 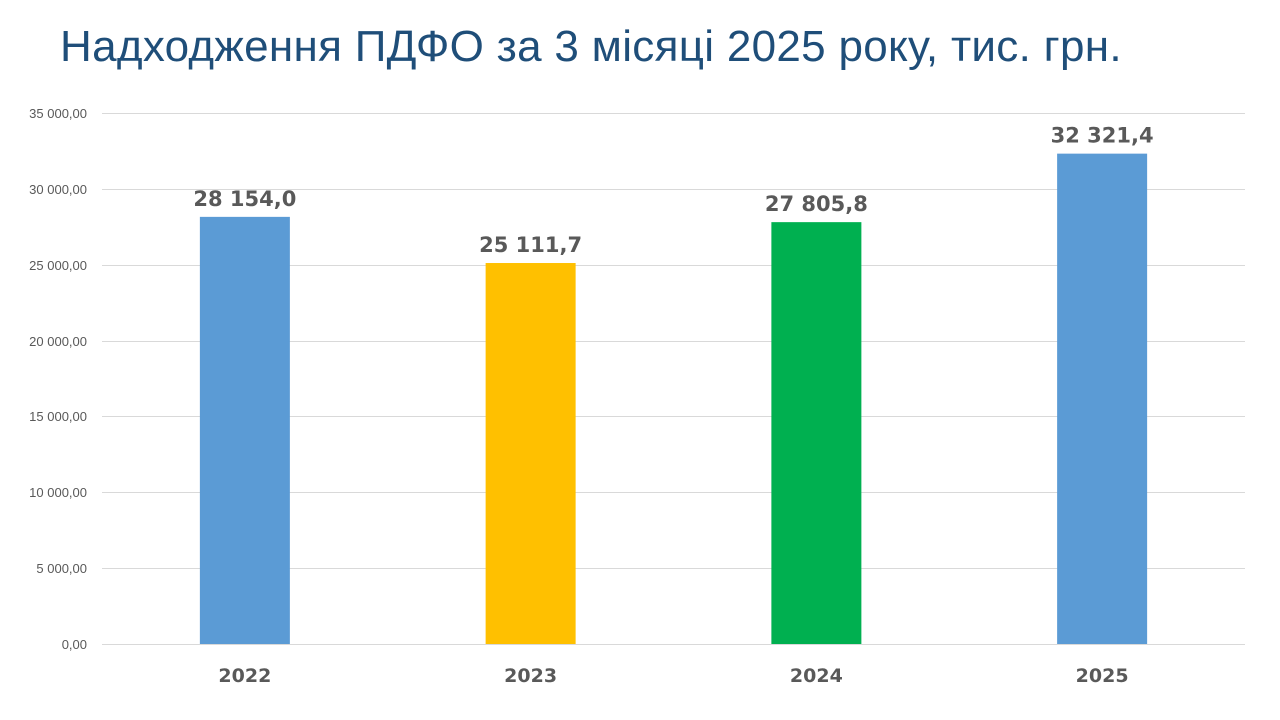 I want to click on bar-2024, so click(x=816, y=433).